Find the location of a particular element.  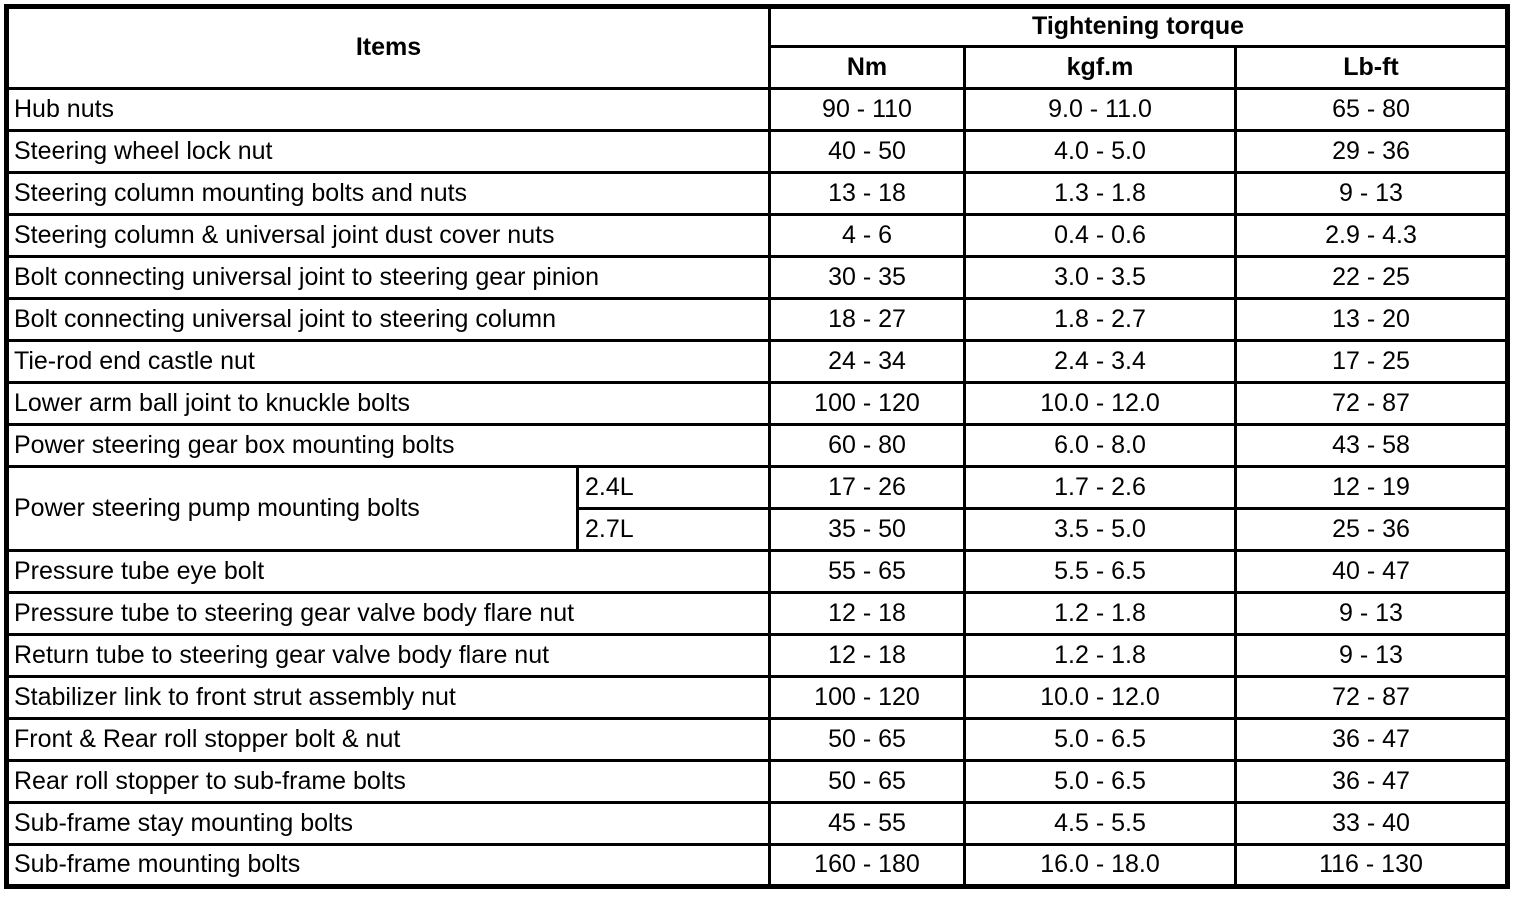

item-cell: Steering column mounting bolts and nuts is located at coordinates (388, 193).